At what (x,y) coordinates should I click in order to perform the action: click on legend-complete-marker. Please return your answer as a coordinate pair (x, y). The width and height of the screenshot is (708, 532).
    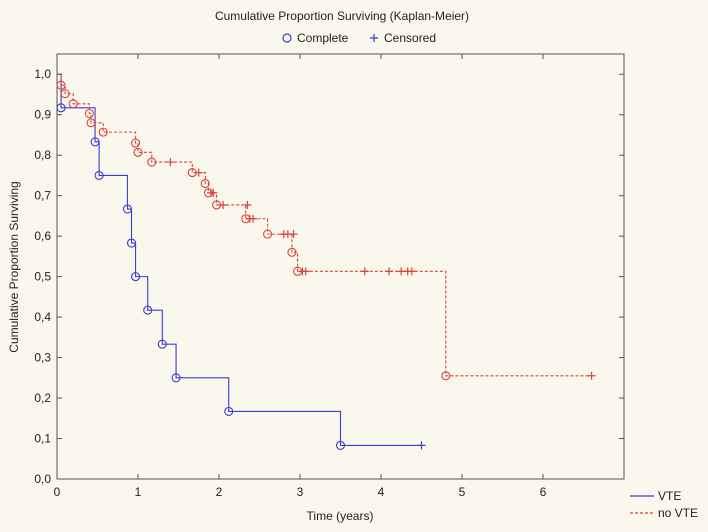
    Looking at the image, I should click on (287, 38).